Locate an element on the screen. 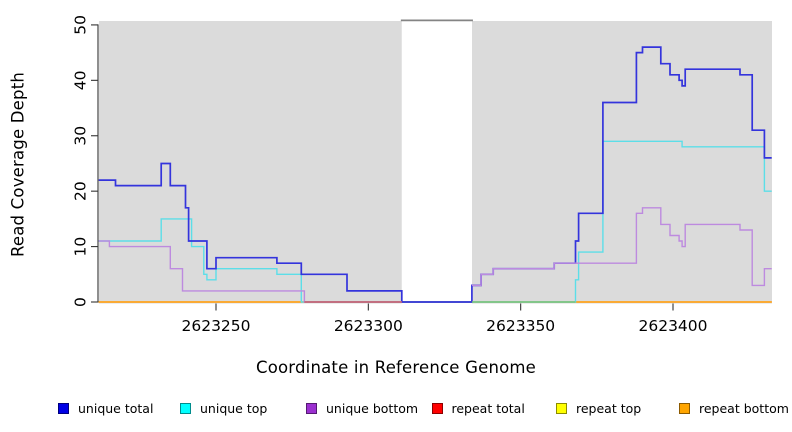 The width and height of the screenshot is (792, 432). x-tick-label: 2623300 is located at coordinates (368, 326).